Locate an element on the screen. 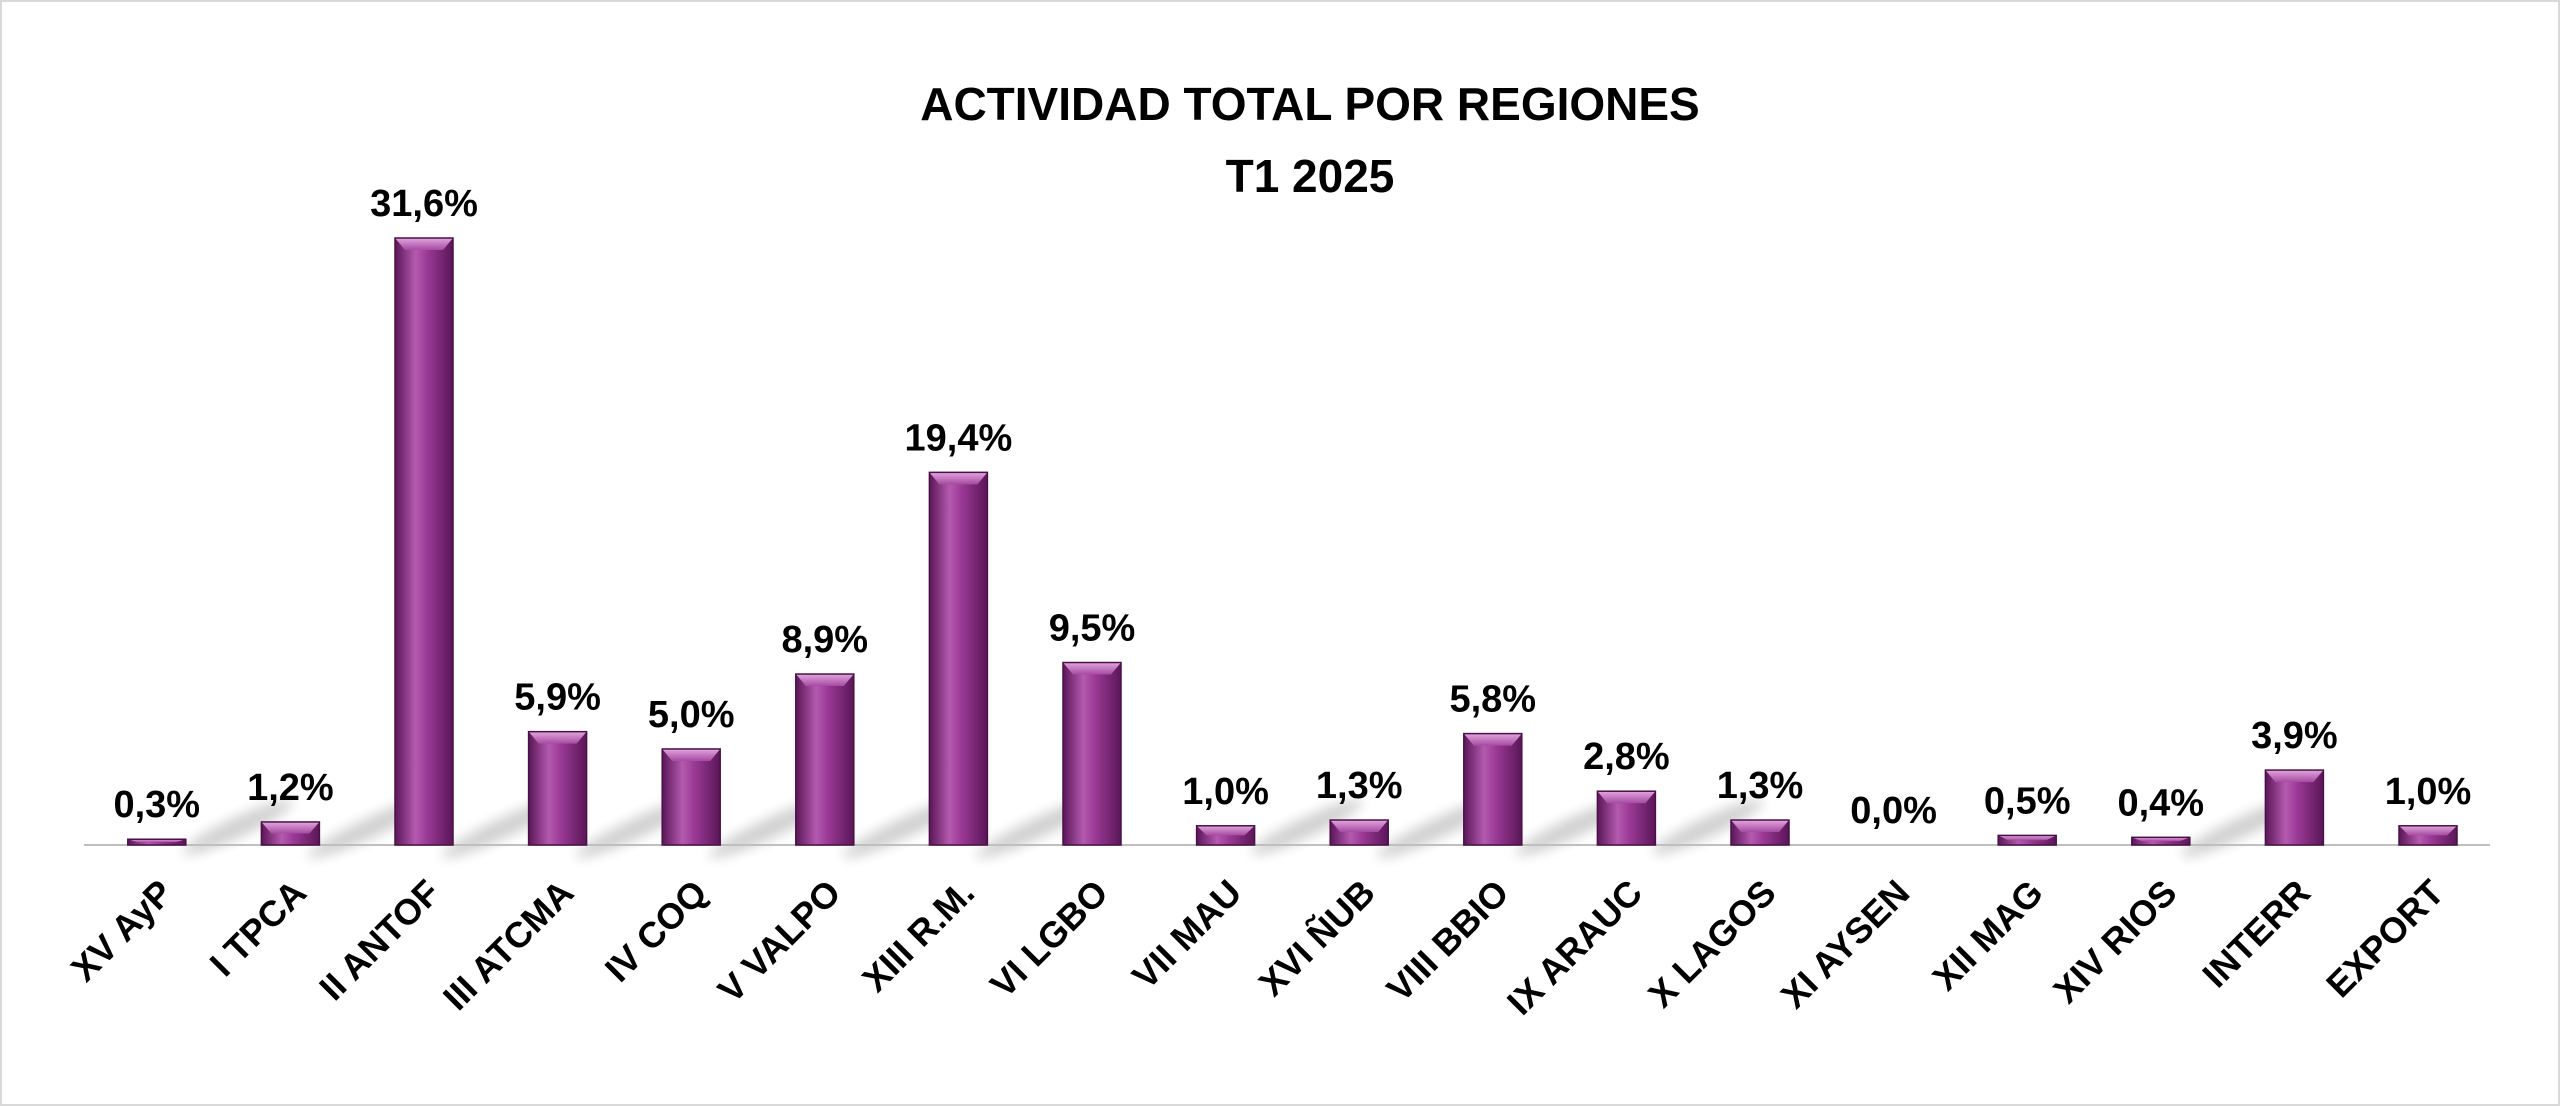  x-tick-label-export: EXPORT is located at coordinates (2385, 939).